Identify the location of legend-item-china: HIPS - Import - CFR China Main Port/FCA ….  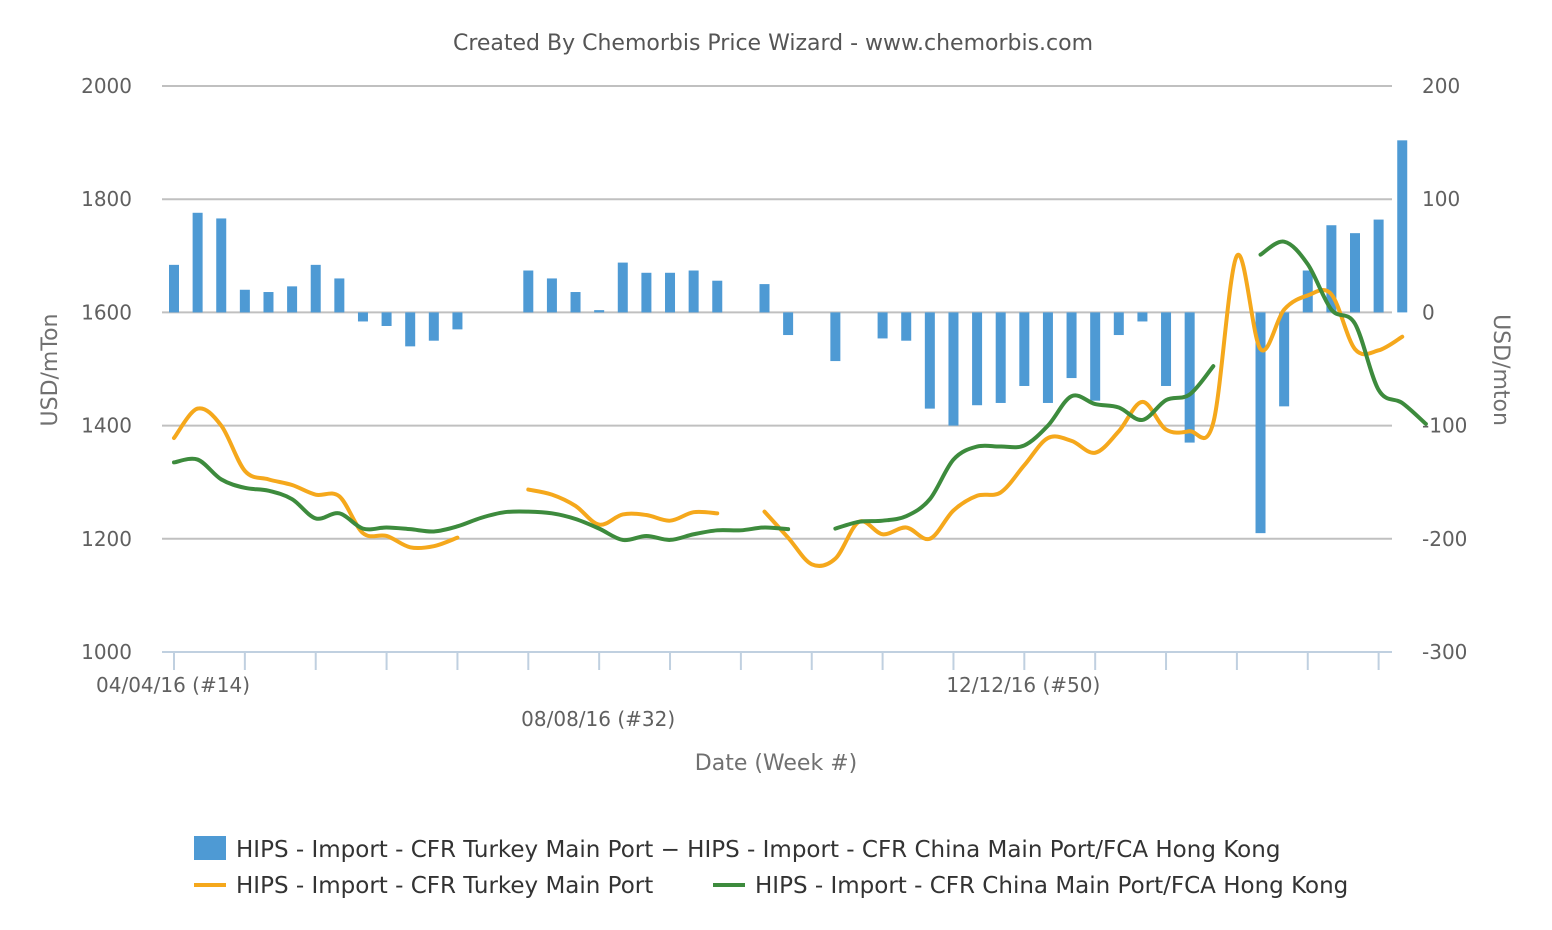
(1030, 886).